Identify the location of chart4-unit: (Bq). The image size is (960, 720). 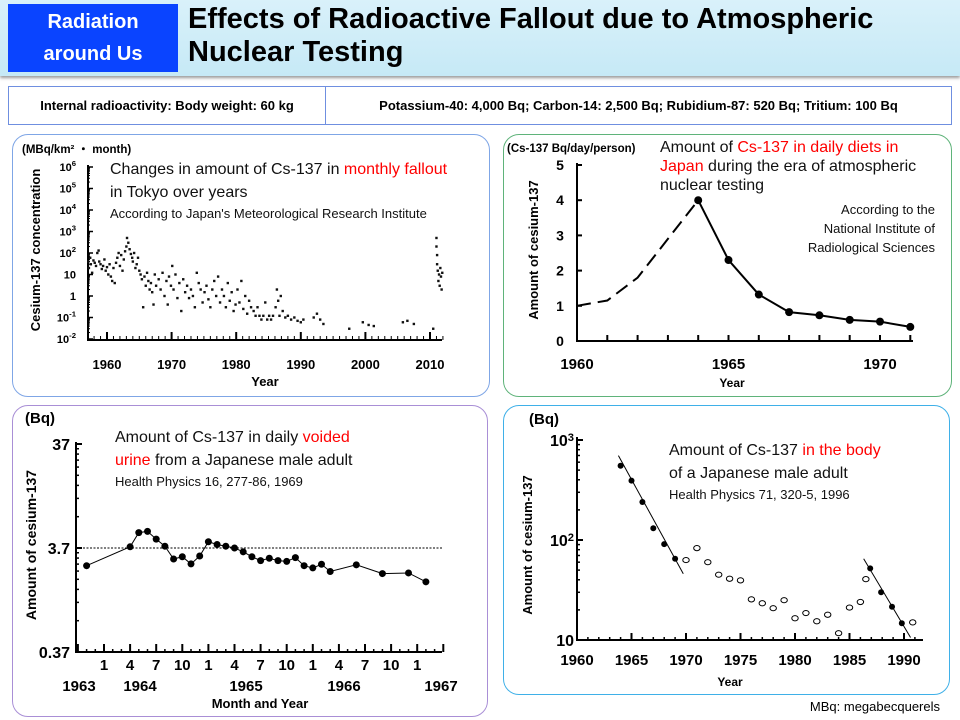
(544, 419).